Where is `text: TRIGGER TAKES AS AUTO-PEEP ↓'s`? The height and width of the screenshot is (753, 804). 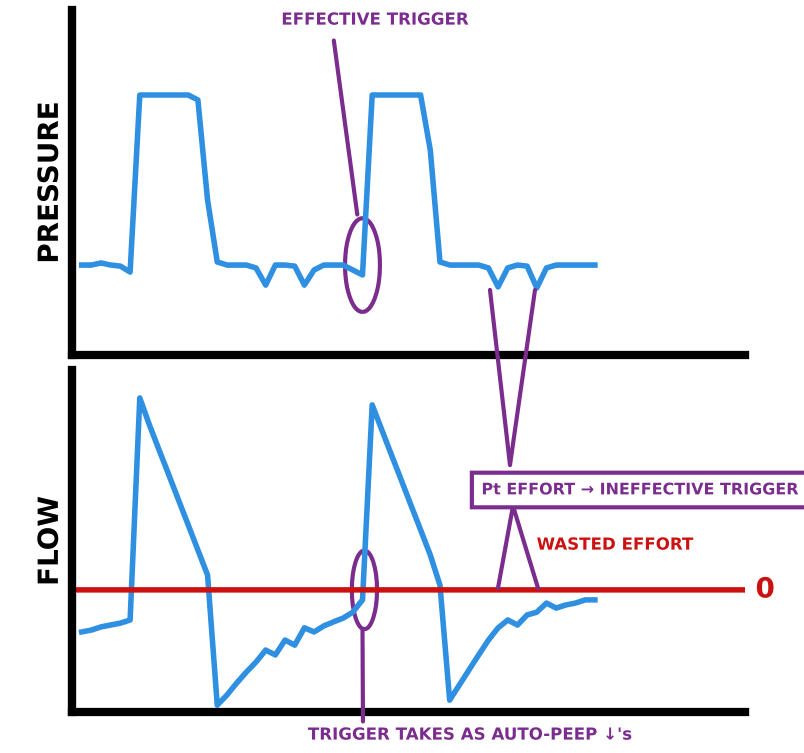
text: TRIGGER TAKES AS AUTO-PEEP ↓'s is located at coordinates (470, 733).